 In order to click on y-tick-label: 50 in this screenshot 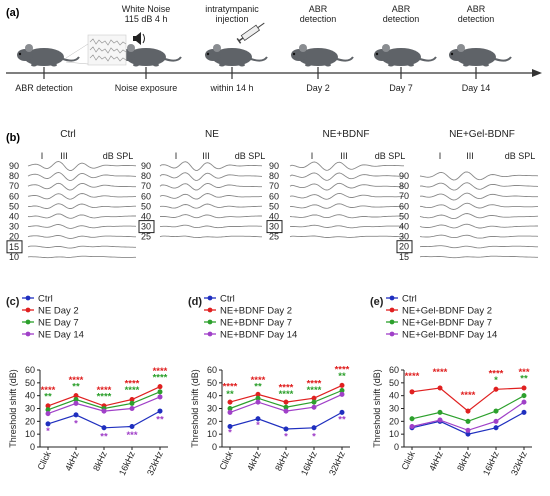, I will do `click(394, 383)`.